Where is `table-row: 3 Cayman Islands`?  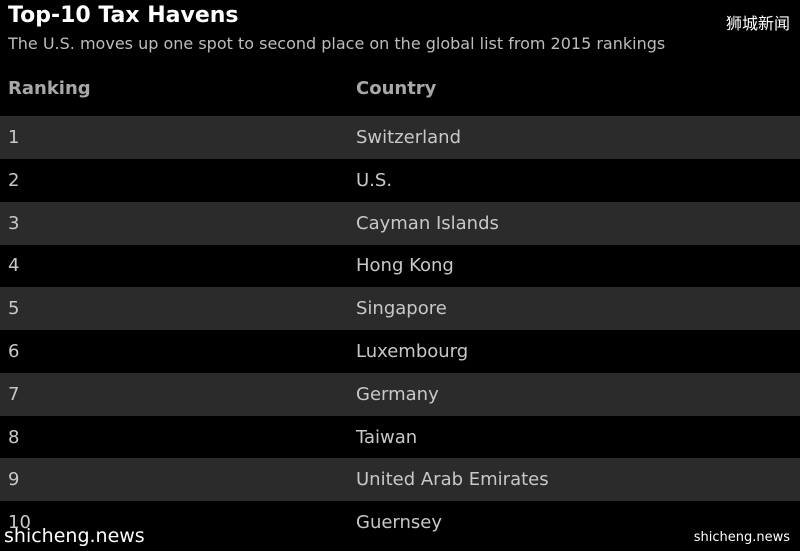
table-row: 3 Cayman Islands is located at coordinates (400, 223).